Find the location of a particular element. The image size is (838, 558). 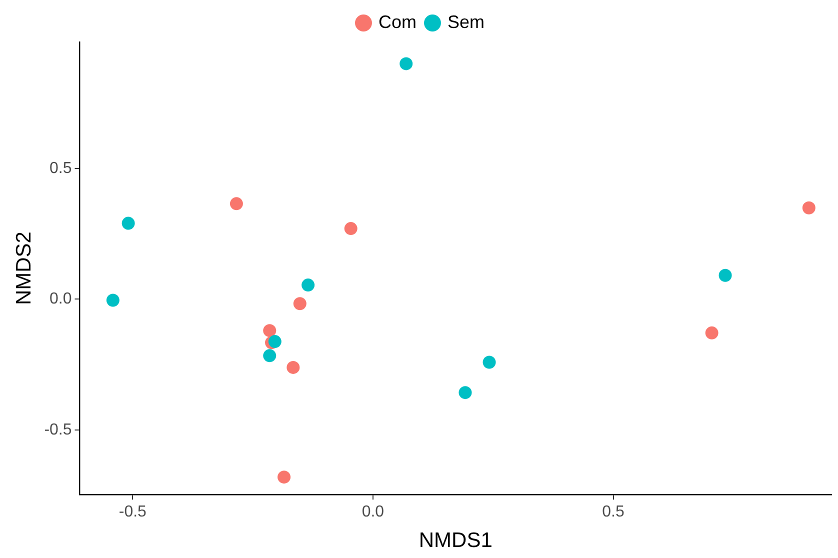

x-axis-title: NMDS1 is located at coordinates (455, 540).